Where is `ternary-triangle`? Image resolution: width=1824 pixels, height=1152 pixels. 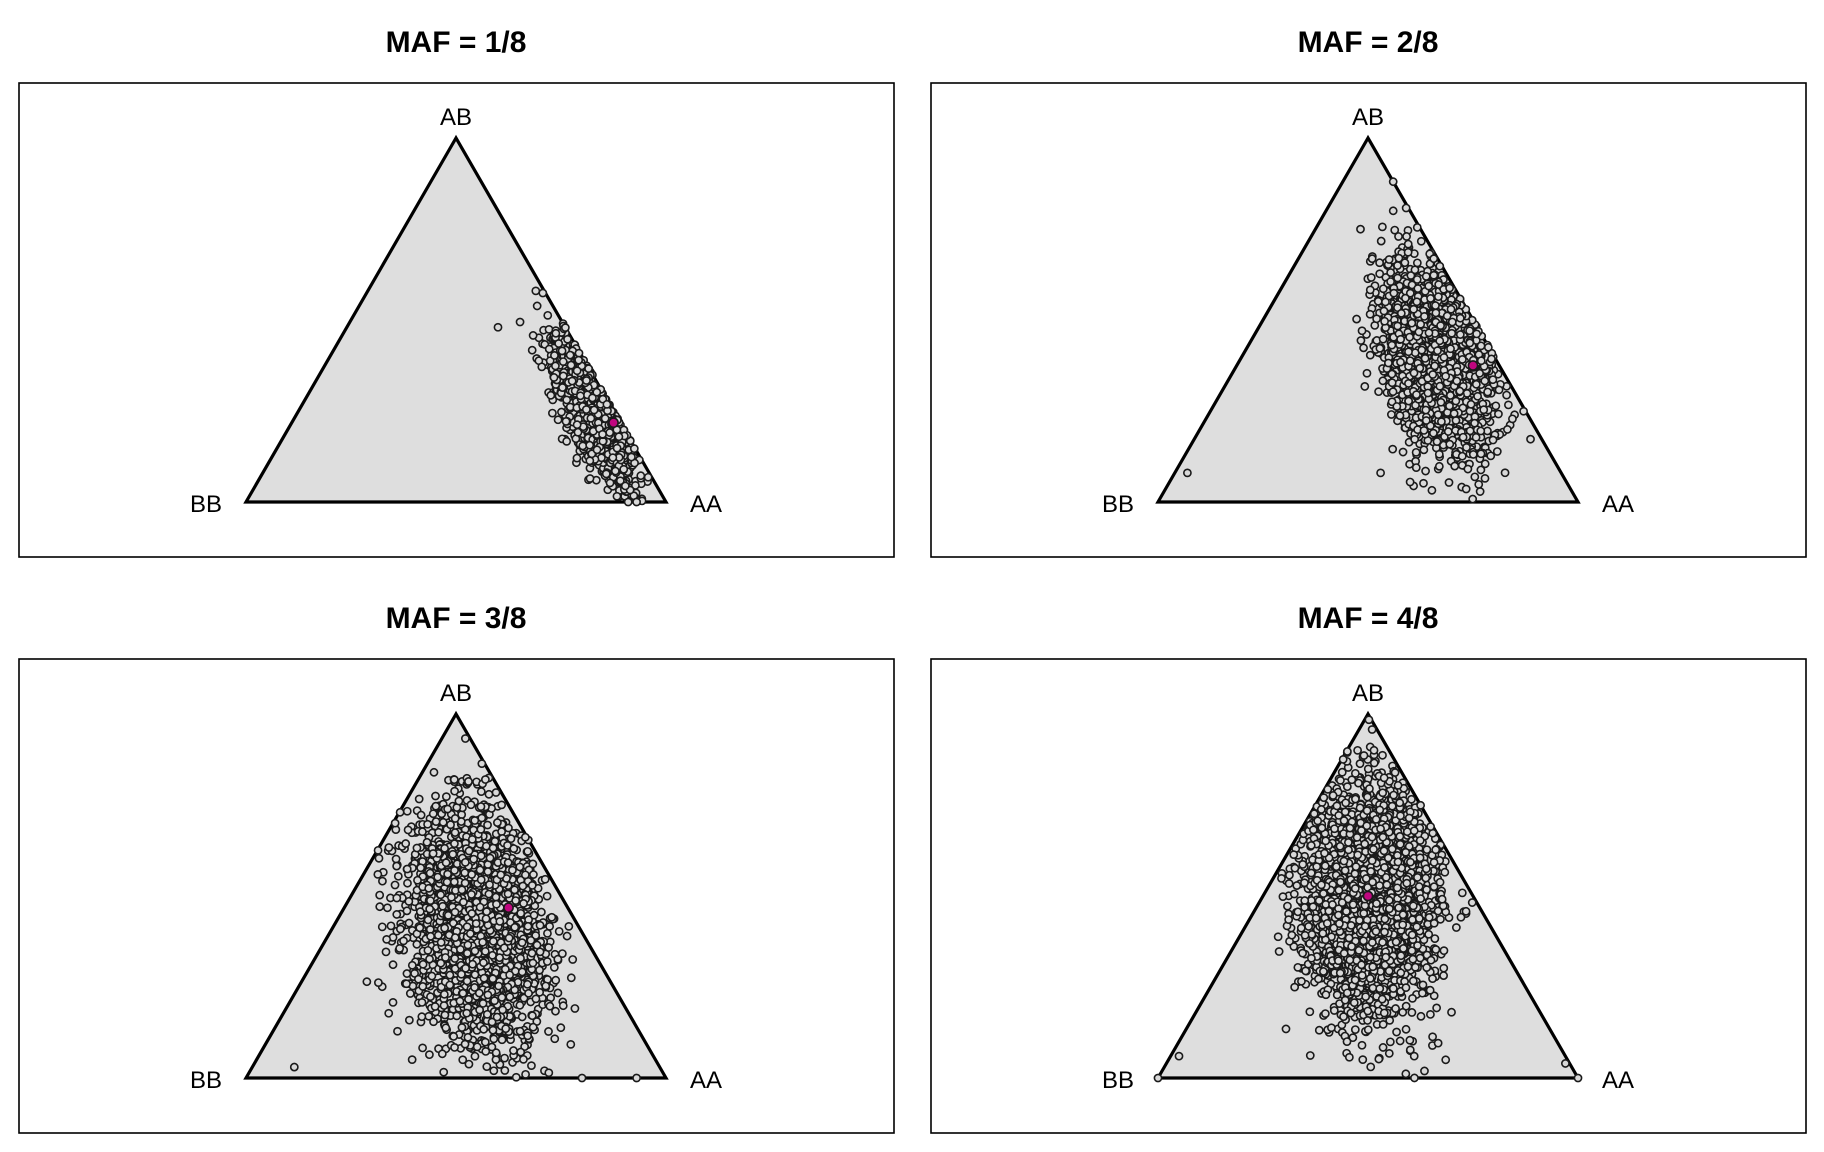 ternary-triangle is located at coordinates (1368, 319).